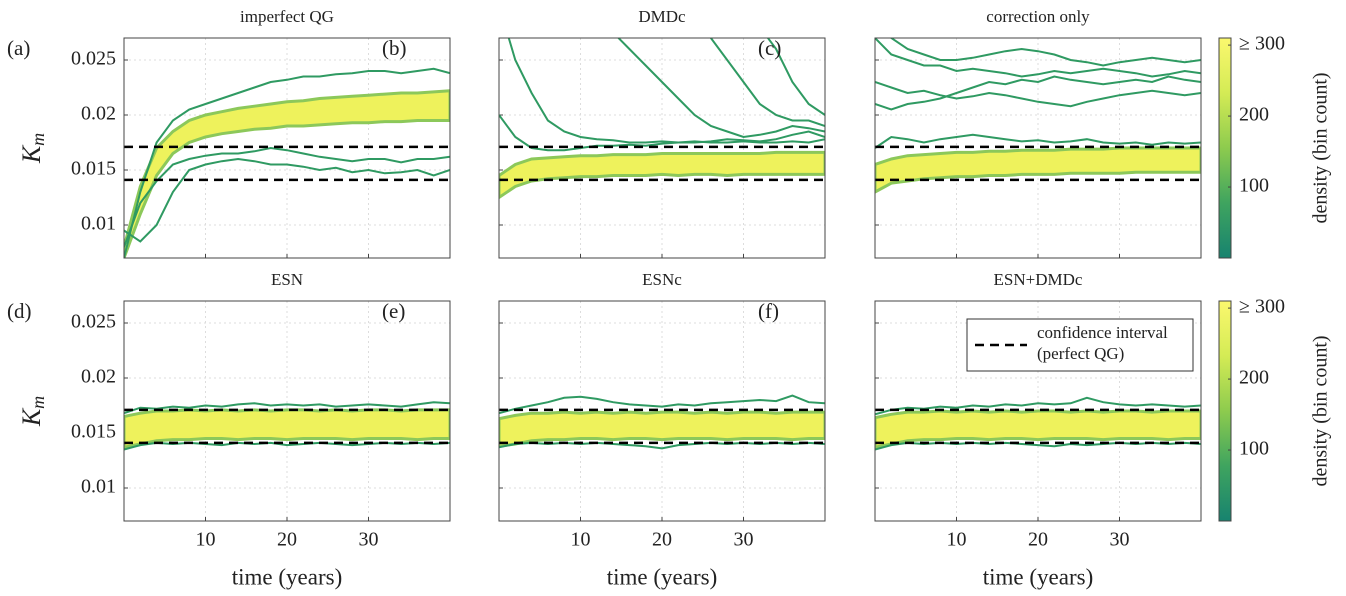 This screenshot has width=1346, height=596. Describe the element at coordinates (287, 279) in the screenshot. I see `panel-title: ESN` at that location.